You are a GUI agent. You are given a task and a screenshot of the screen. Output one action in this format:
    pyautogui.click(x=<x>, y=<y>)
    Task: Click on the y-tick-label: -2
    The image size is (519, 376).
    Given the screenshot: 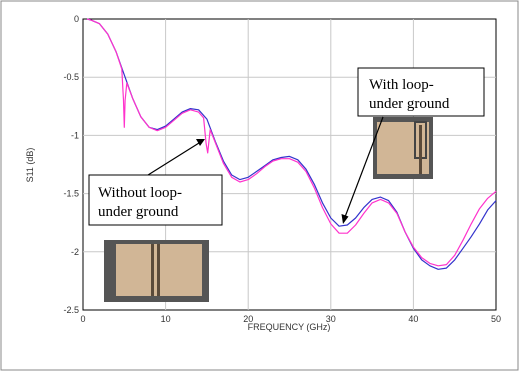 What is the action you would take?
    pyautogui.click(x=75, y=252)
    